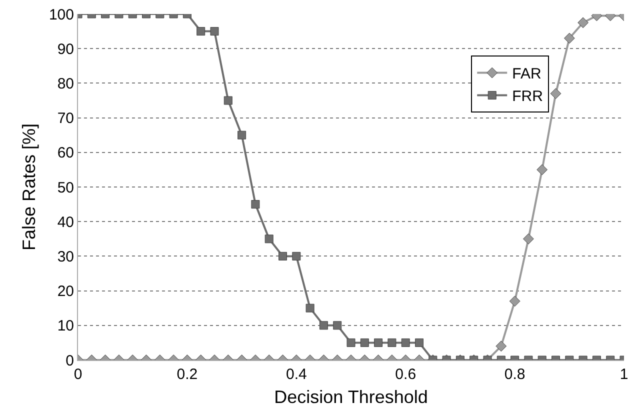 The width and height of the screenshot is (638, 418). I want to click on y-tick-label: 100, so click(61, 15).